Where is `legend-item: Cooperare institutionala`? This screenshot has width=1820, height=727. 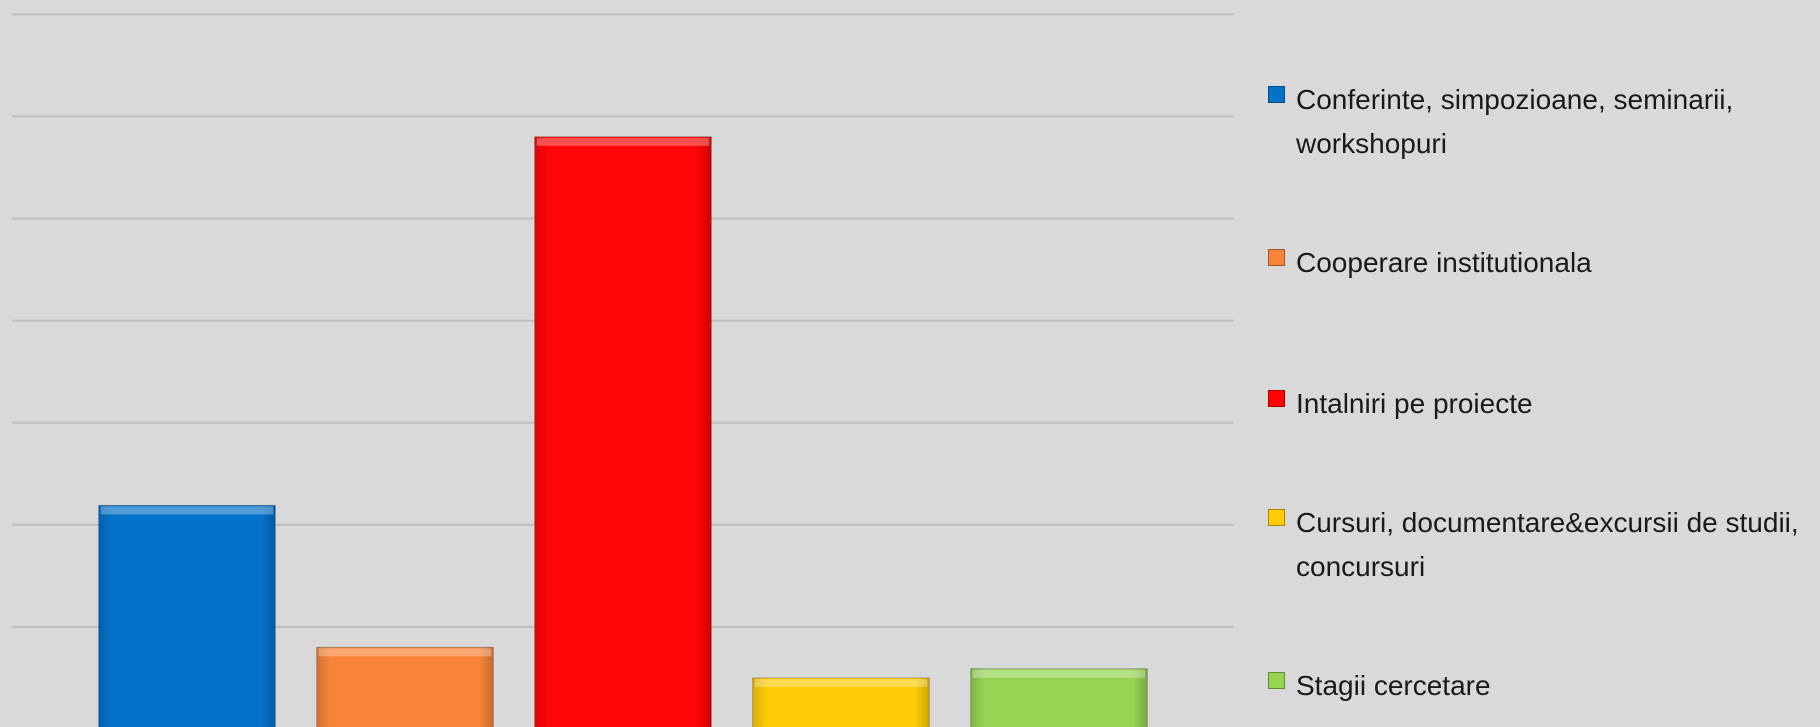
legend-item: Cooperare institutionala is located at coordinates (1543, 263).